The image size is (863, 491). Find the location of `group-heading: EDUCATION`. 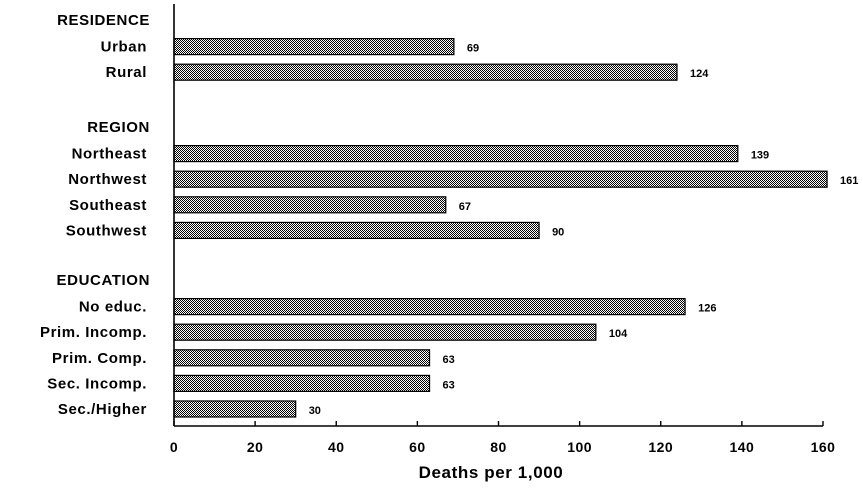

group-heading: EDUCATION is located at coordinates (103, 280).